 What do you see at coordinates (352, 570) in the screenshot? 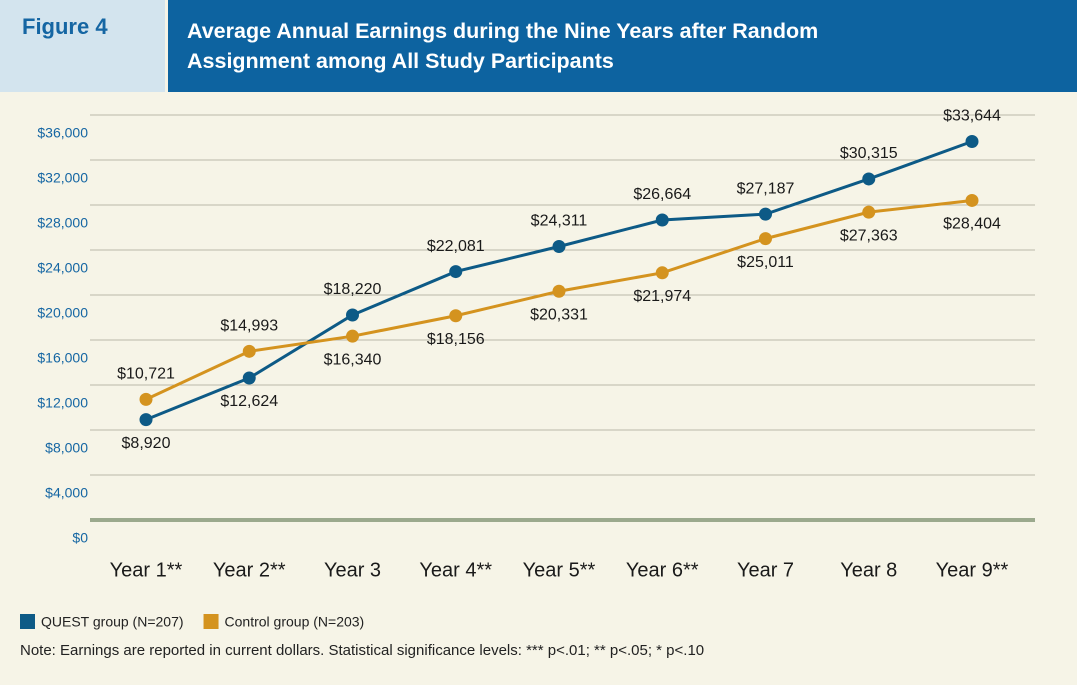
I see `x-tick-label: Year 3` at bounding box center [352, 570].